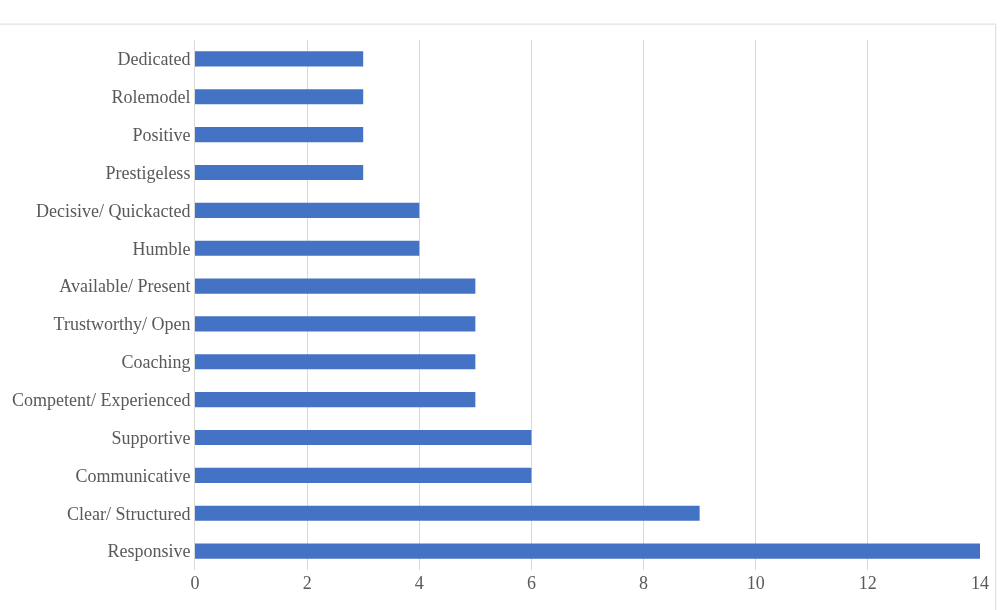  What do you see at coordinates (867, 583) in the screenshot?
I see `x-tick-label: 12` at bounding box center [867, 583].